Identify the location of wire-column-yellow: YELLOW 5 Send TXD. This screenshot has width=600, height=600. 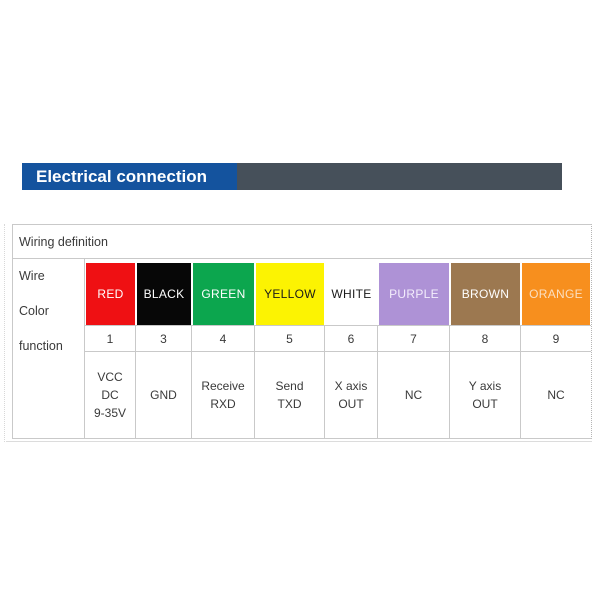
(290, 348).